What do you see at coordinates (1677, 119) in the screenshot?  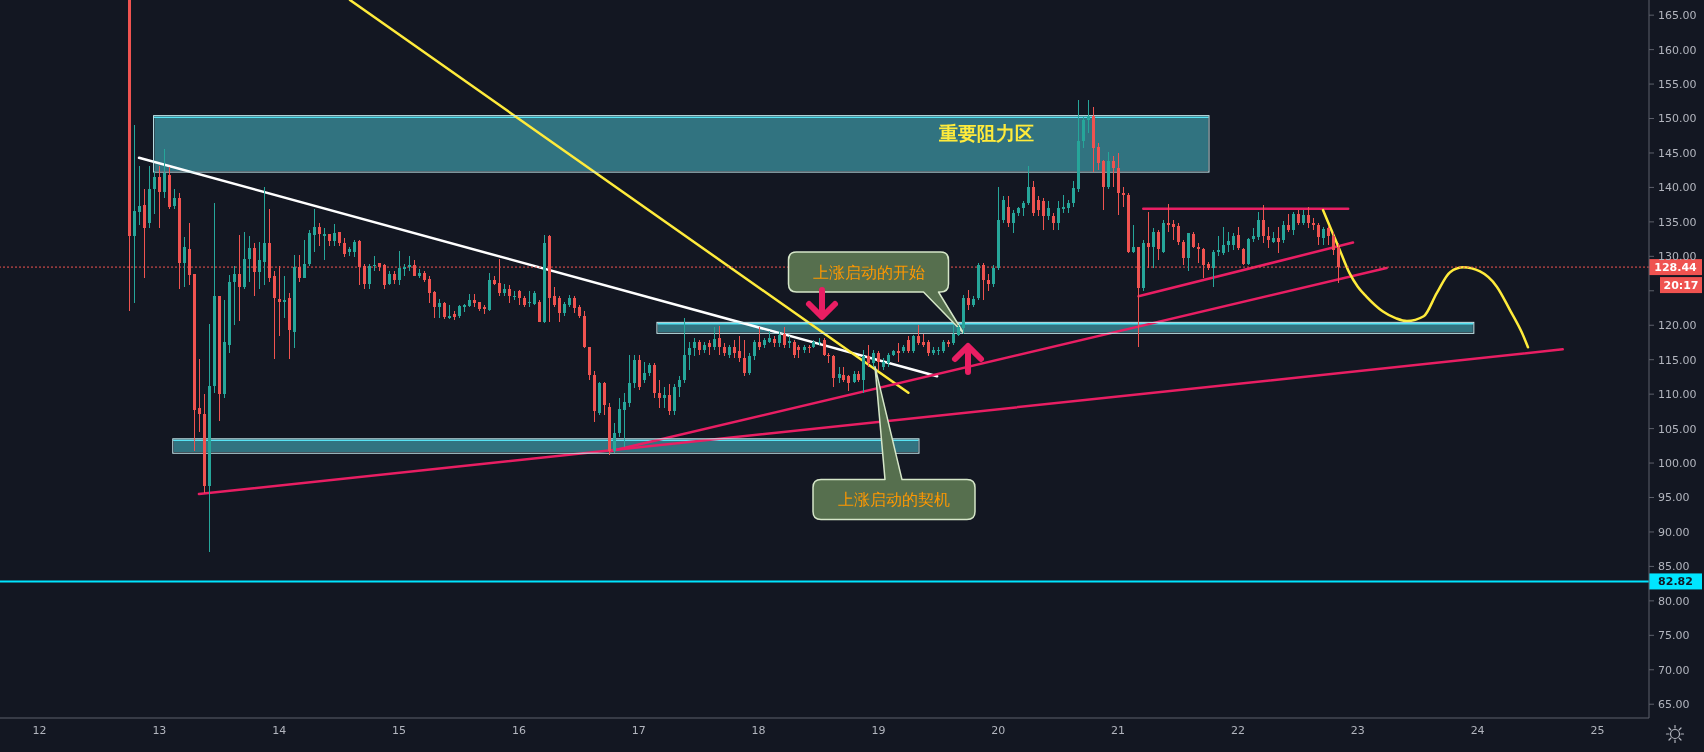 I see `y-tick-label: 150.00` at bounding box center [1677, 119].